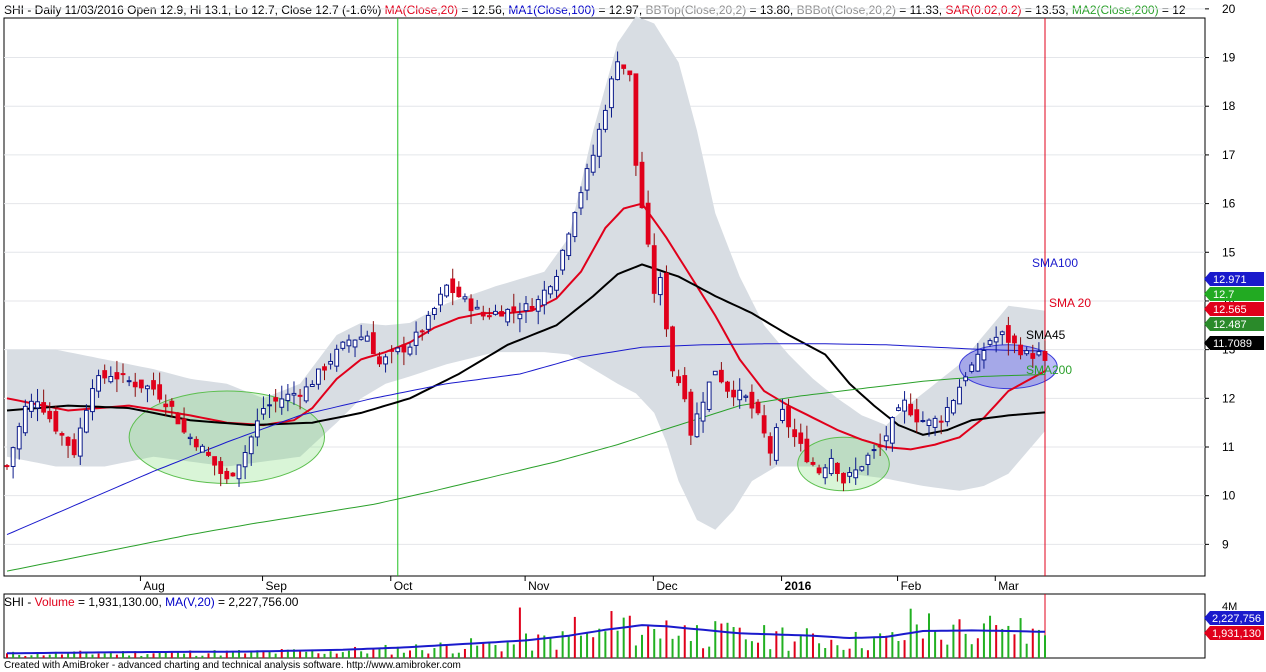 This screenshot has width=1266, height=672. What do you see at coordinates (1207, 618) in the screenshot?
I see `volume-badge-pointer` at bounding box center [1207, 618].